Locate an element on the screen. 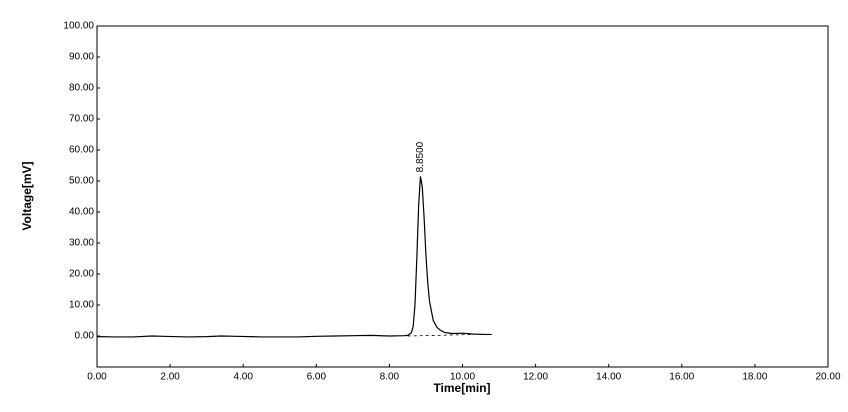 This screenshot has height=412, width=848. x-tick-label: 18.00 is located at coordinates (754, 377).